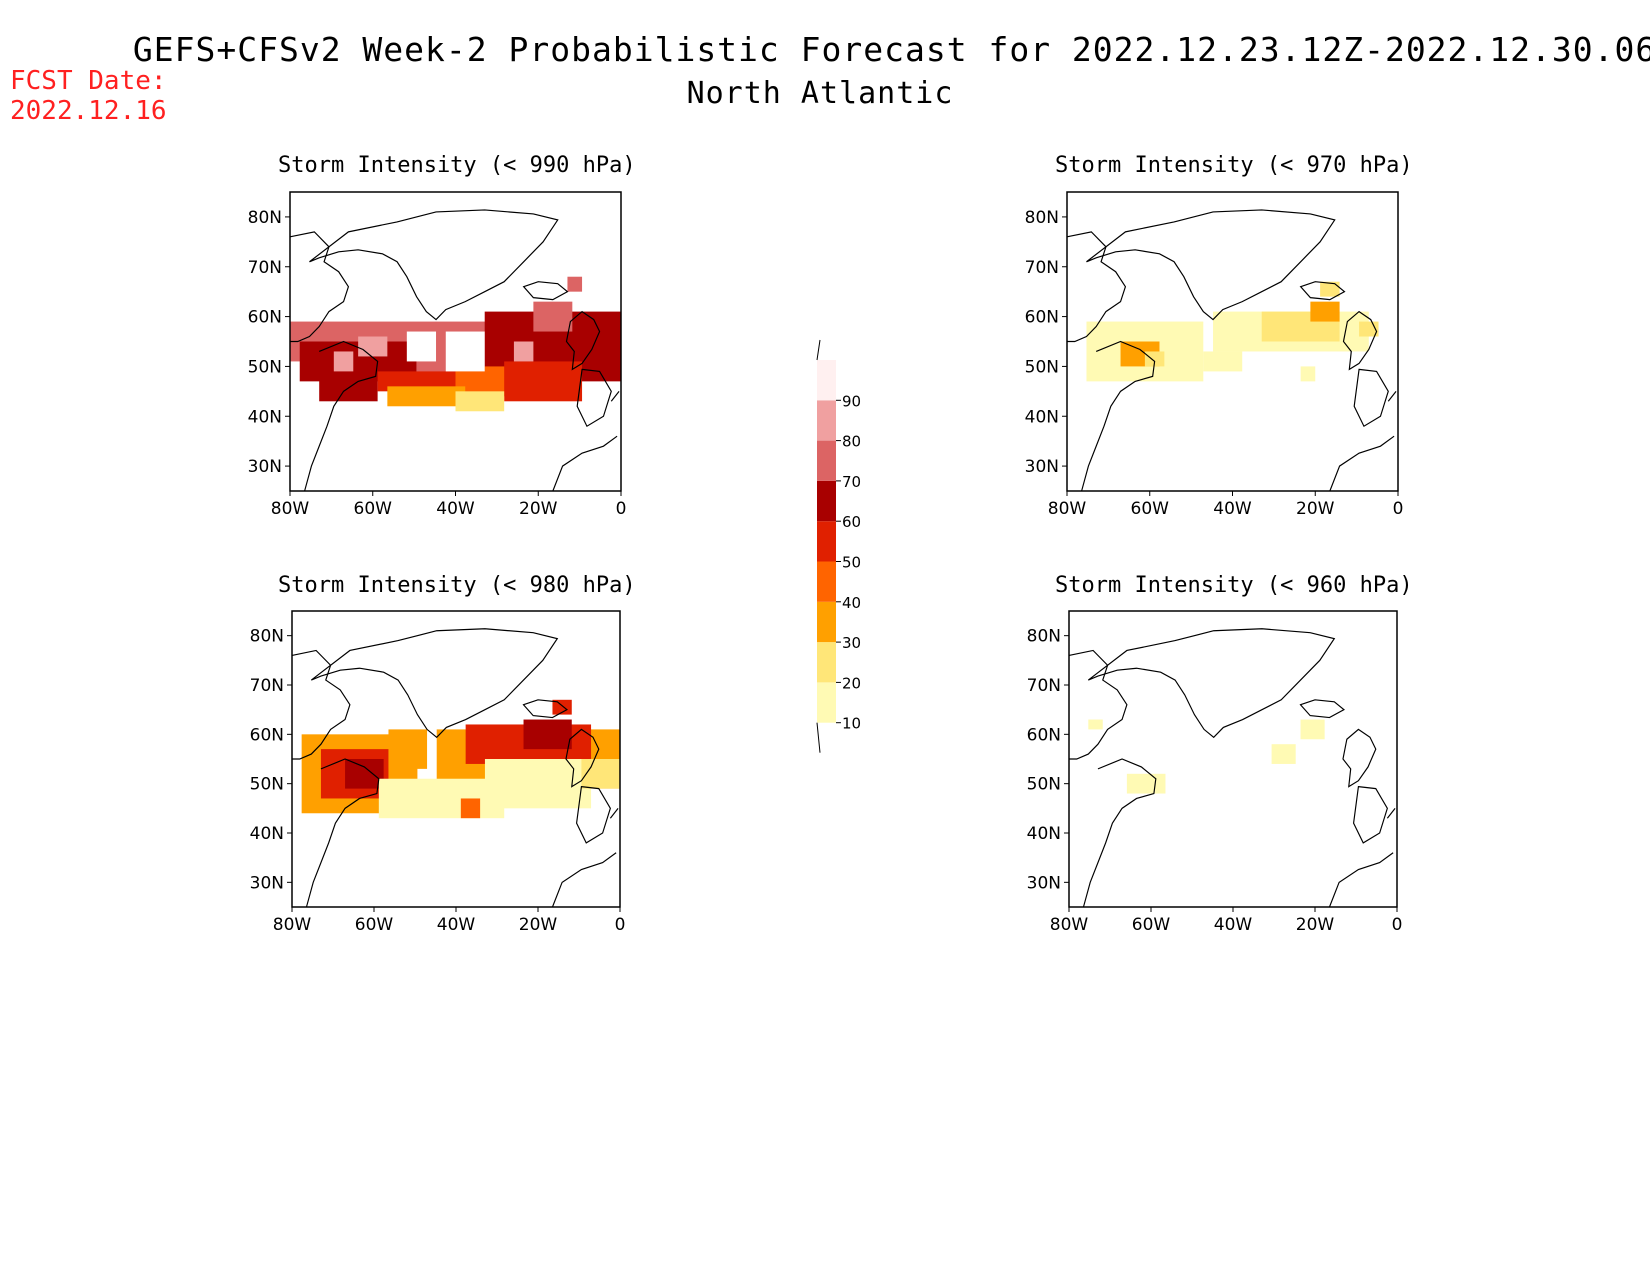 Image resolution: width=1650 pixels, height=1275 pixels. Describe the element at coordinates (1234, 585) in the screenshot. I see `panel-title-960: Storm Intensity (< 960 hPa)` at that location.